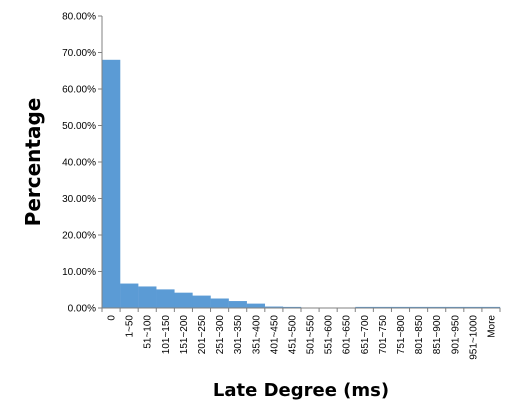  Describe the element at coordinates (256, 305) in the screenshot. I see `bar-351~400` at that location.